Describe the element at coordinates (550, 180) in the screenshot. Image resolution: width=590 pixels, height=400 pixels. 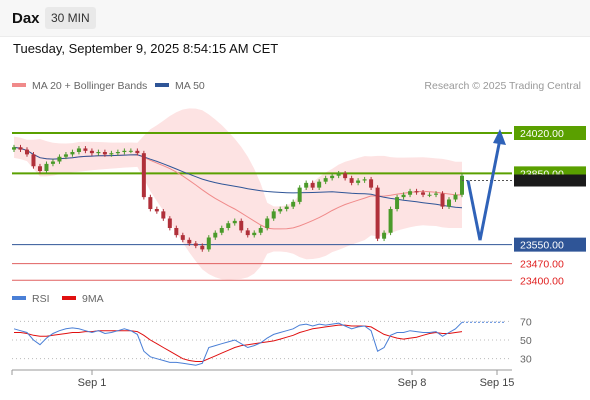
I see `last-price-tag` at that location.